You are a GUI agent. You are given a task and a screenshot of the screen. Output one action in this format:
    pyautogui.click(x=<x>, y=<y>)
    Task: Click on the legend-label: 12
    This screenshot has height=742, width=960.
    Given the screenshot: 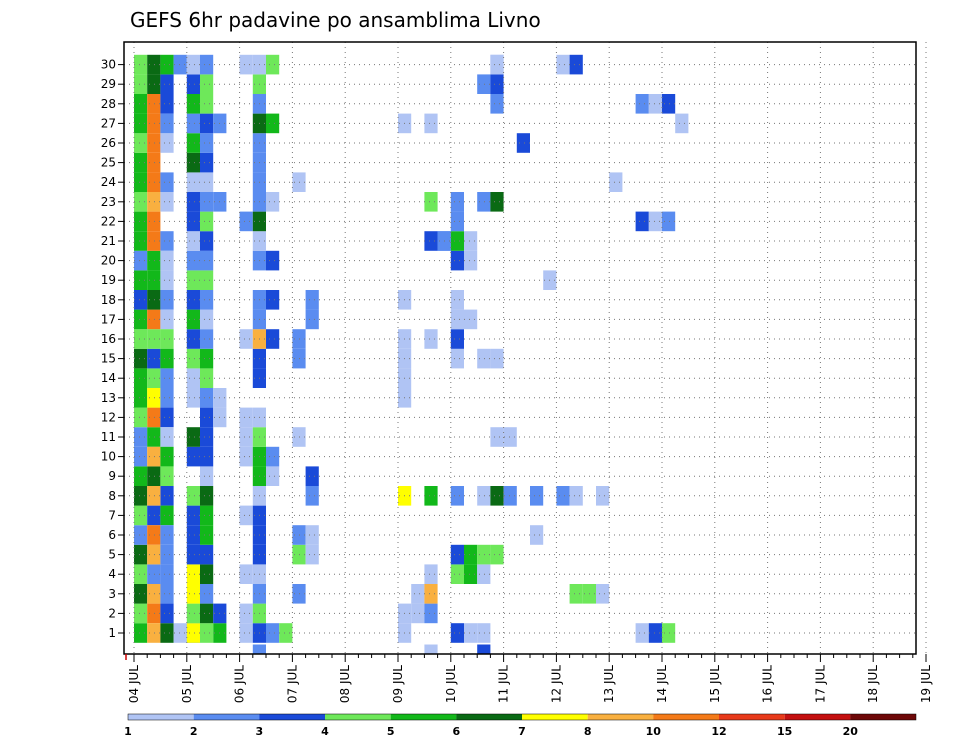 What is the action you would take?
    pyautogui.click(x=718, y=731)
    